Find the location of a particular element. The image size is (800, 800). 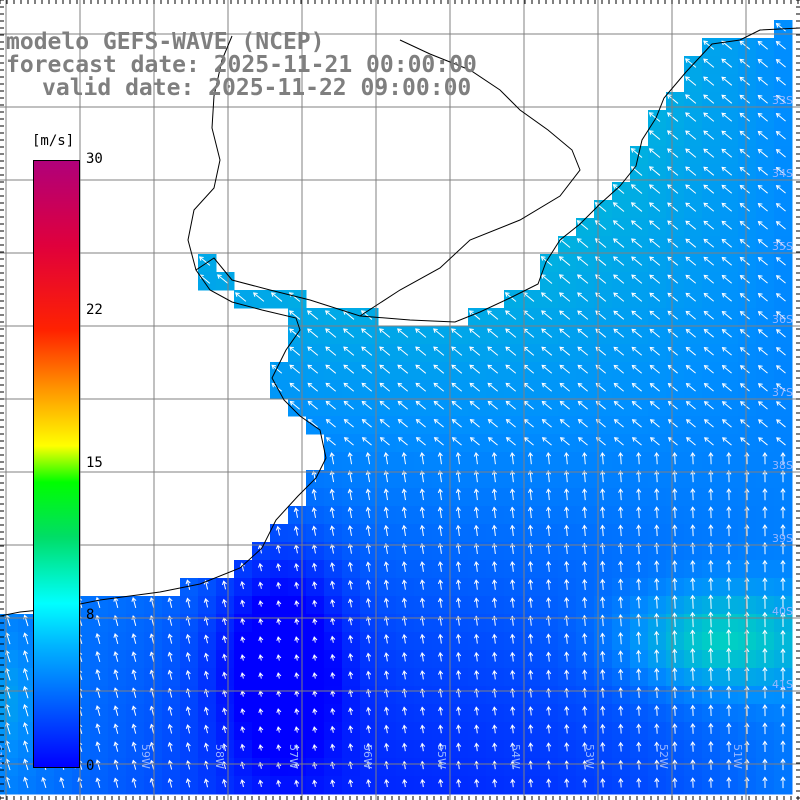

colorbar-tick-22: 22 is located at coordinates (94, 310).